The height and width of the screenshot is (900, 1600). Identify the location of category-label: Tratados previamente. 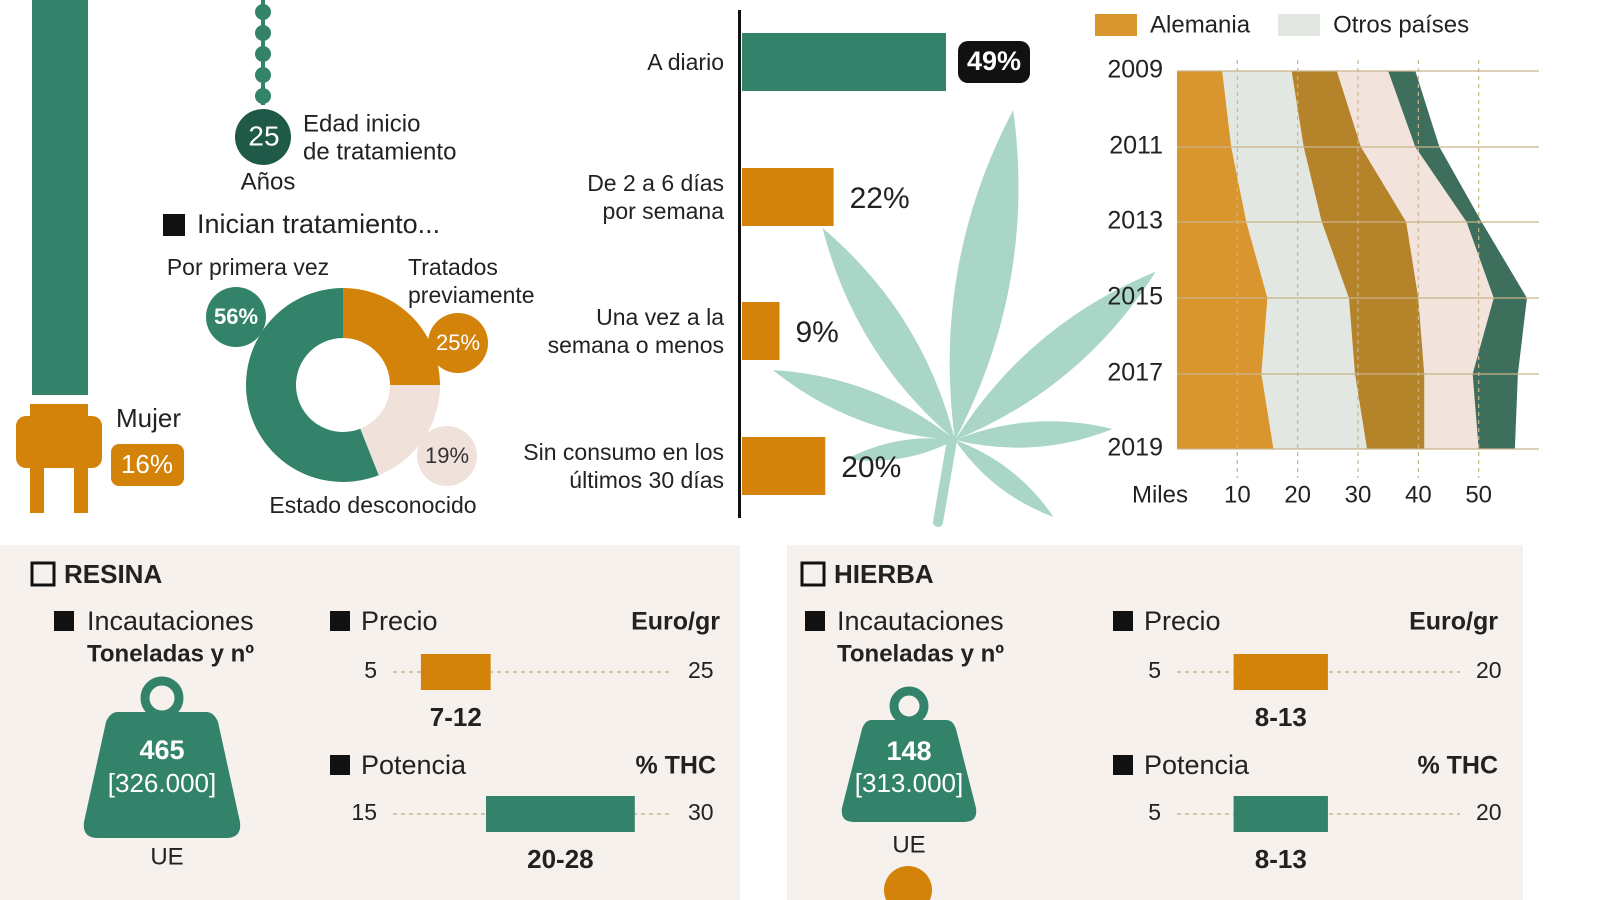
(471, 281).